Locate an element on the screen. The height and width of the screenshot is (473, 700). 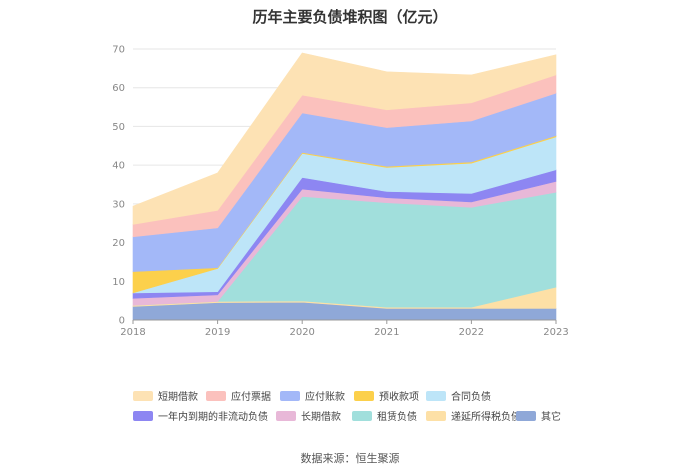
y-tick-label: 20 is located at coordinates (118, 243).